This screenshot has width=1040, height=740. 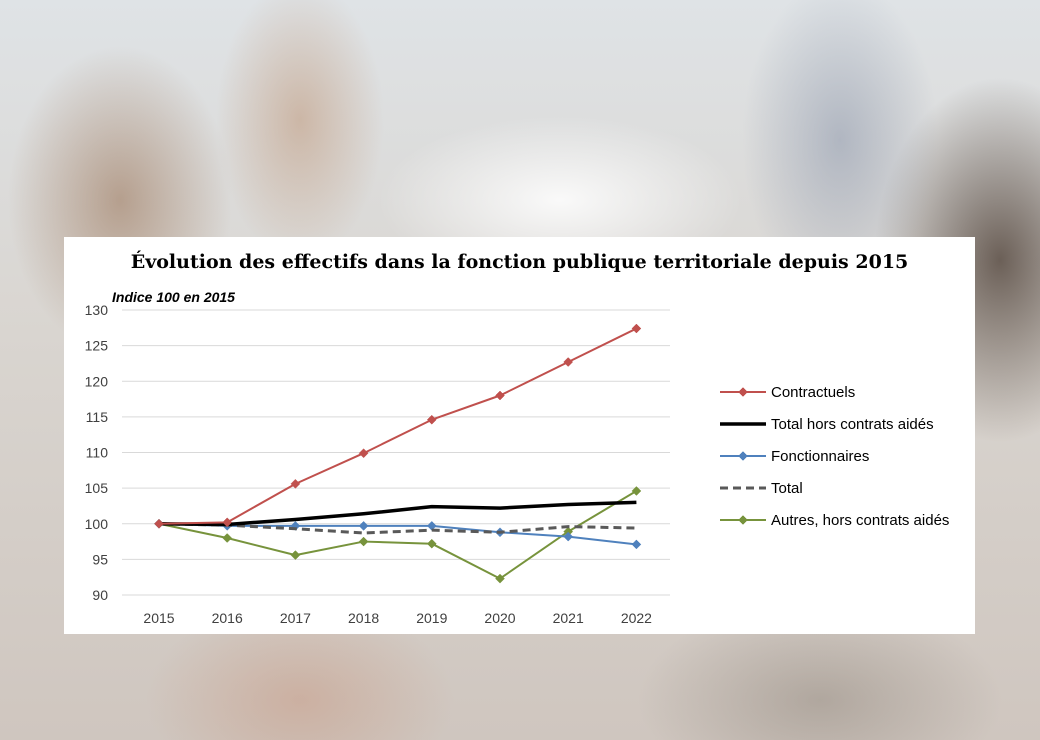 I want to click on legend-label: Autres, hors contrats aidés, so click(x=860, y=520).